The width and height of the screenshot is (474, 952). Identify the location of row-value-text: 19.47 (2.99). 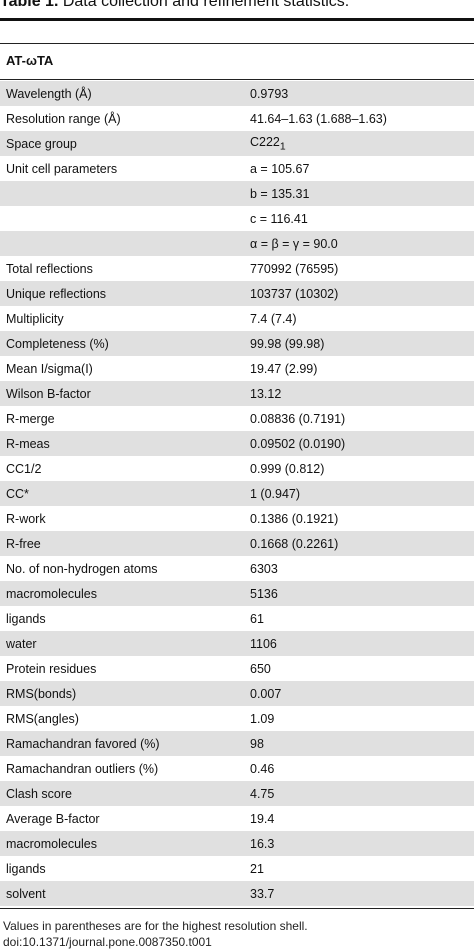
(284, 368).